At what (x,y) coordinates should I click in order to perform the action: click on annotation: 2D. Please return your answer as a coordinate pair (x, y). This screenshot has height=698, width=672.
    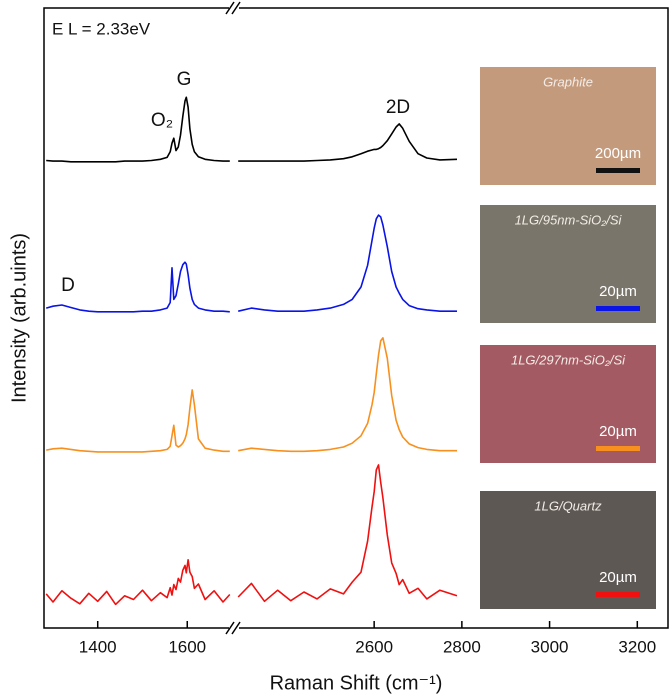
    Looking at the image, I should click on (398, 107).